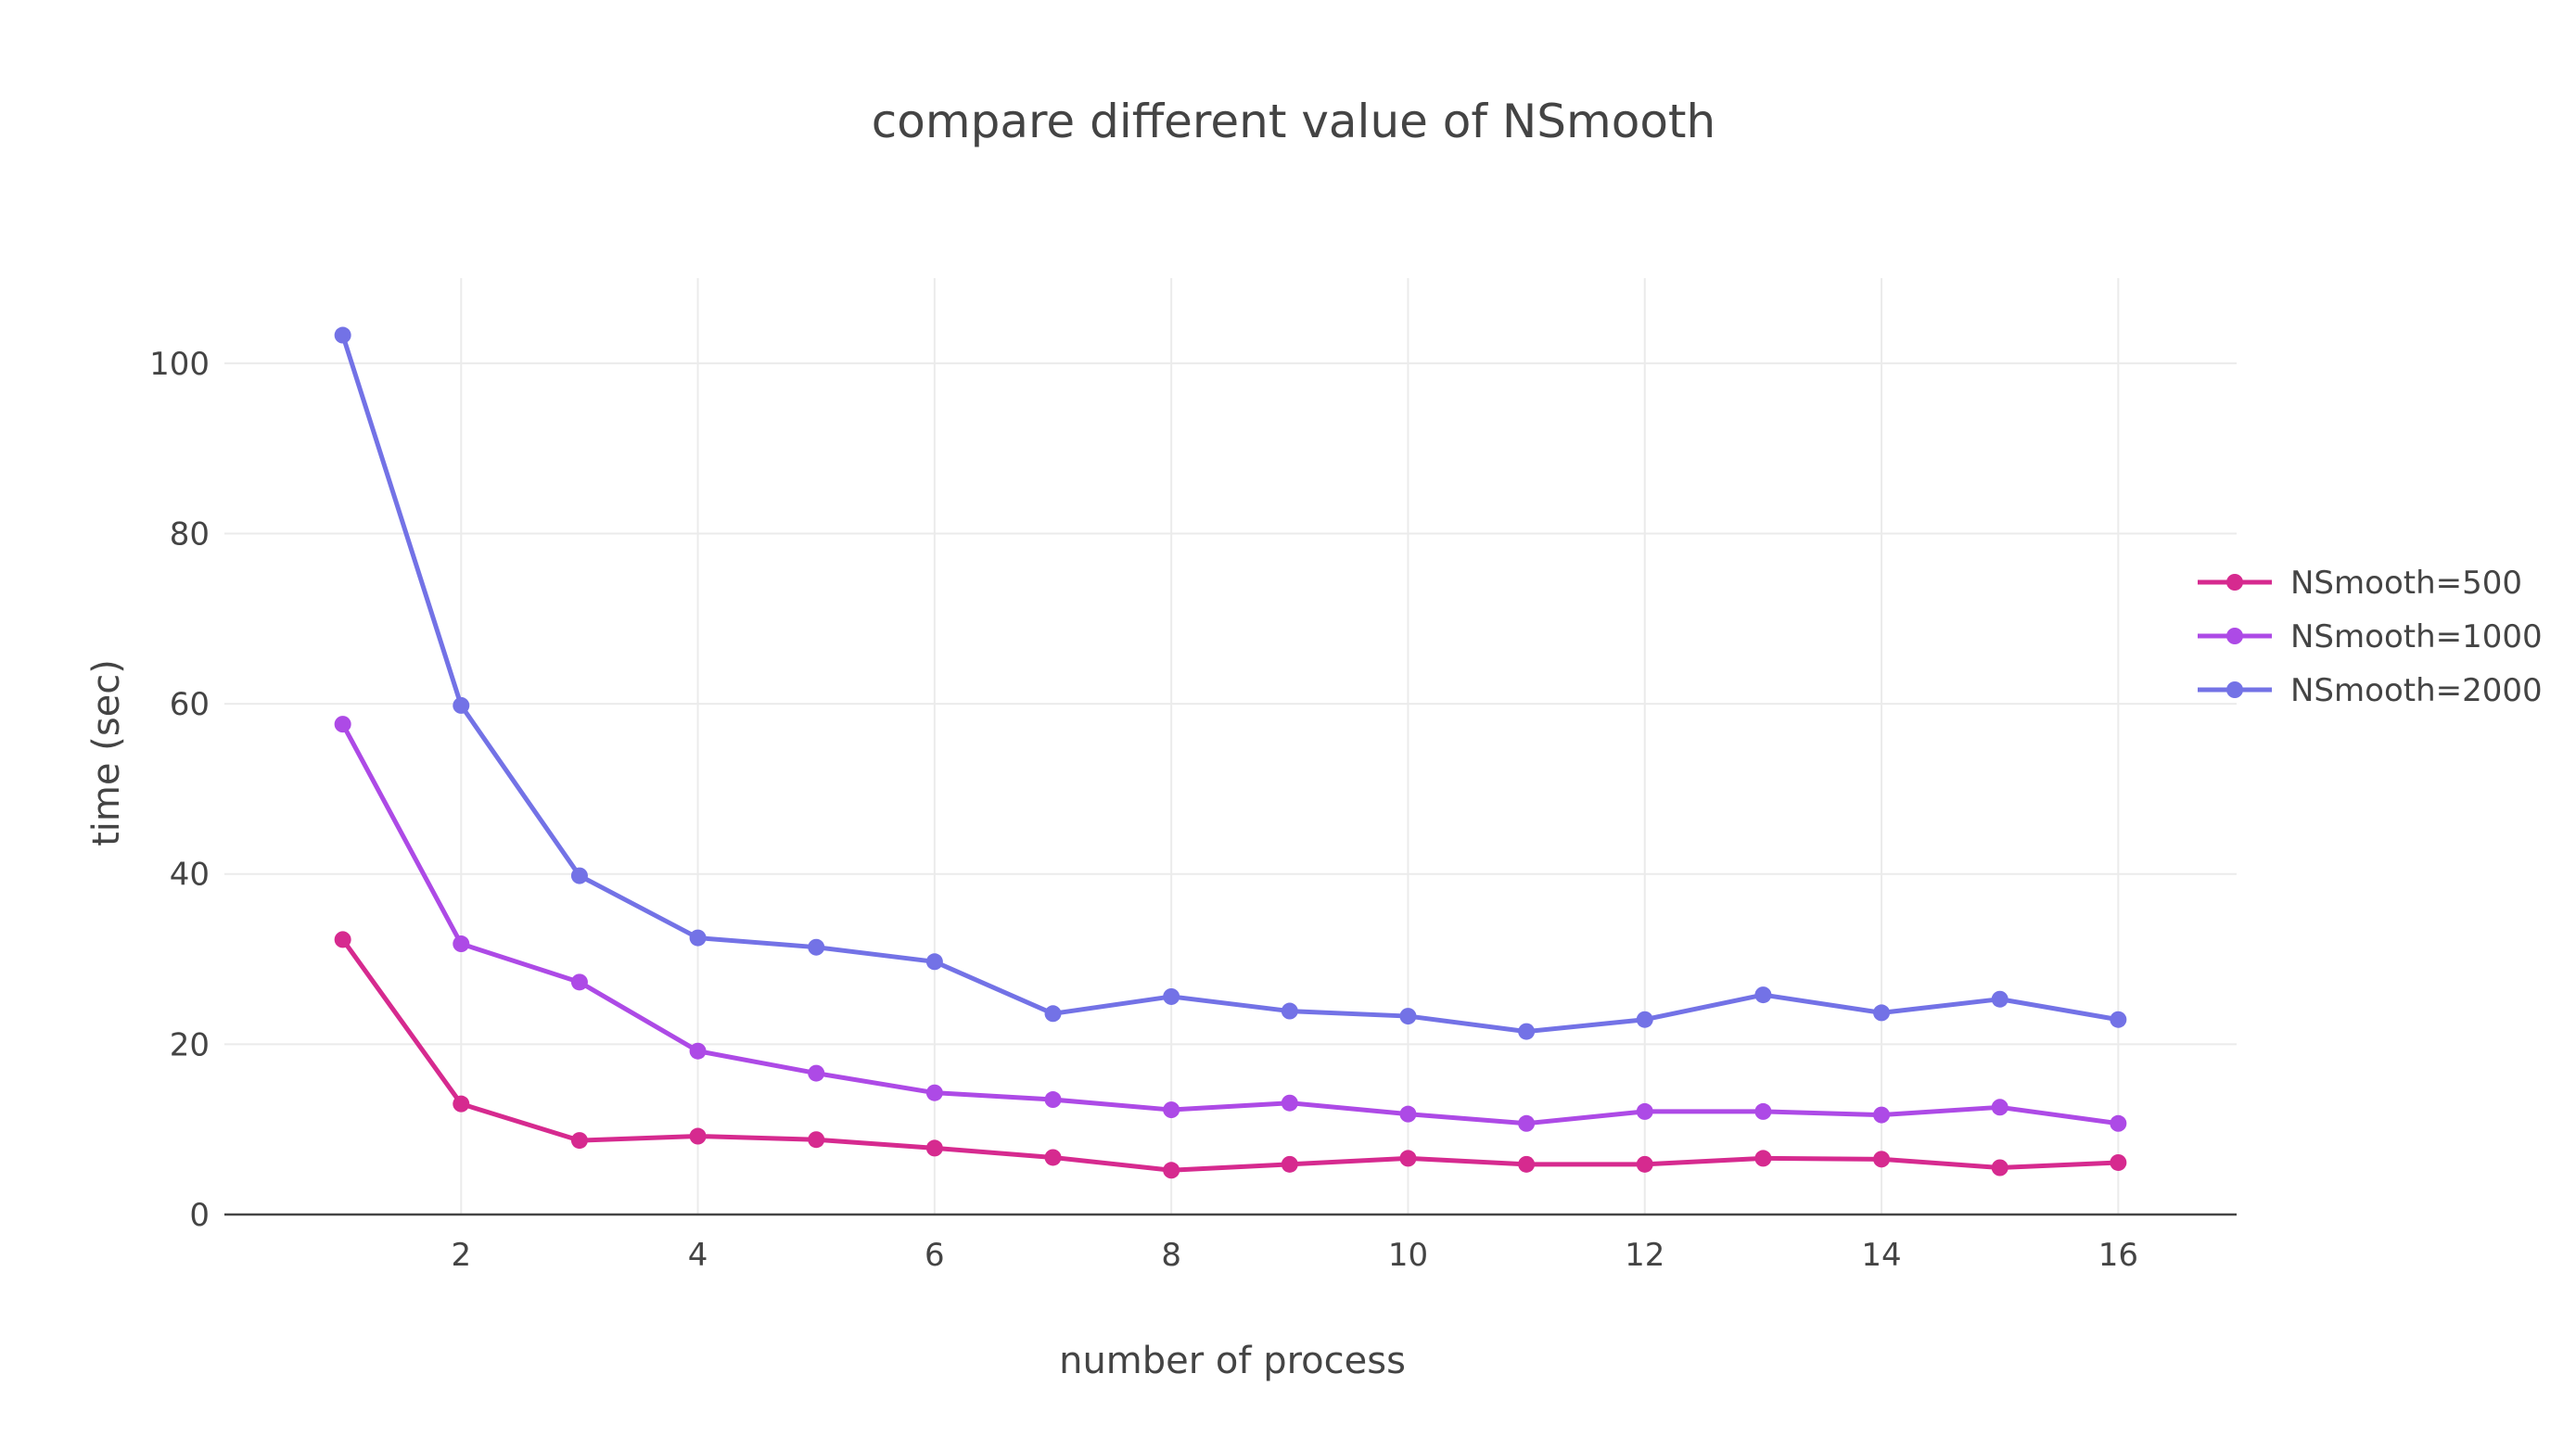  I want to click on x-tick-label: 10, so click(1408, 1256).